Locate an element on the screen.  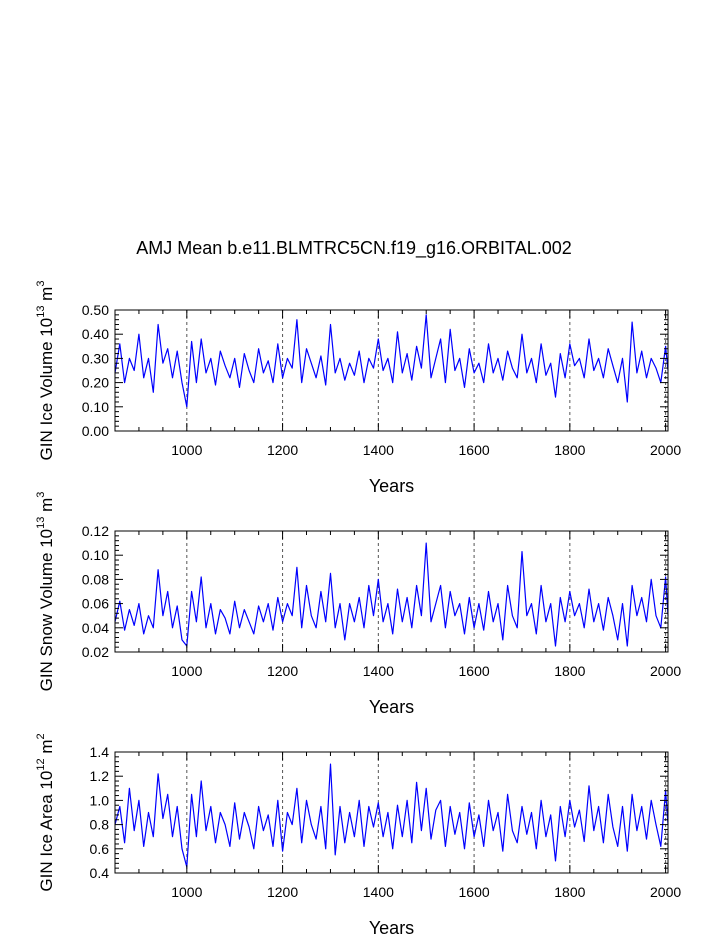
data-line-snow-volume is located at coordinates (391, 594).